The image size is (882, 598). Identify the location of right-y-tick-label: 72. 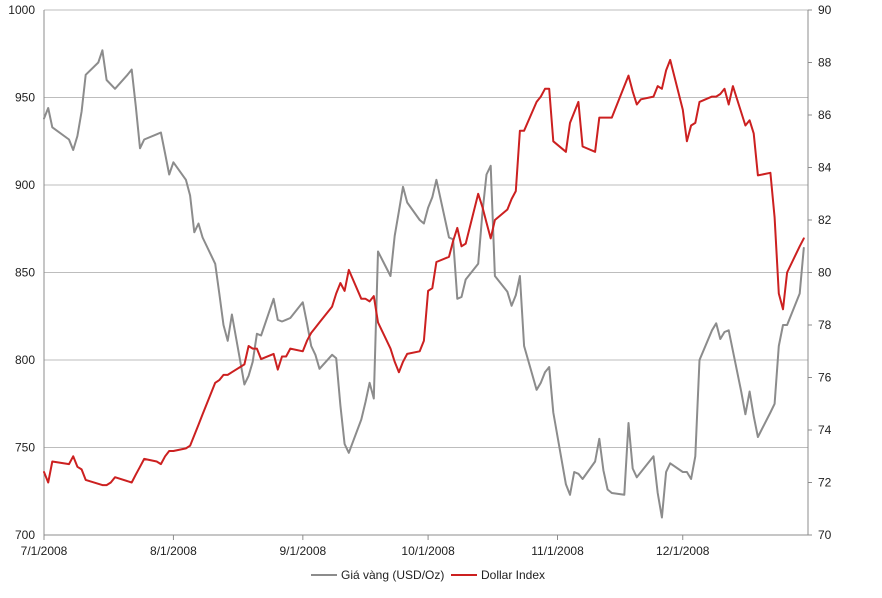
(825, 483).